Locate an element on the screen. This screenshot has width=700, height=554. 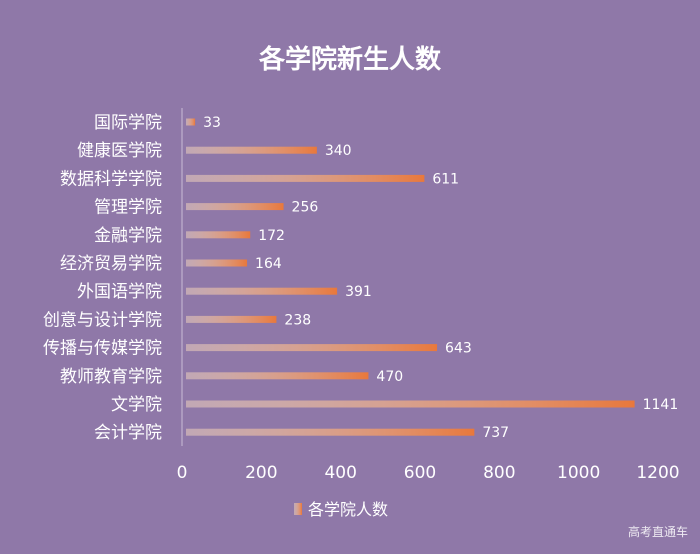
x-tick-label: 800 is located at coordinates (499, 473).